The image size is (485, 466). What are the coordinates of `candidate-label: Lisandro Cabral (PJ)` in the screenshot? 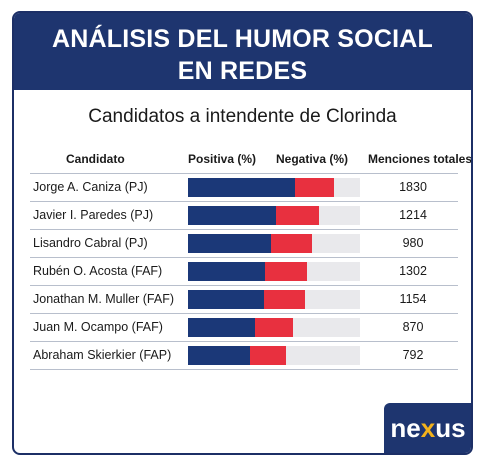 It's located at (90, 243).